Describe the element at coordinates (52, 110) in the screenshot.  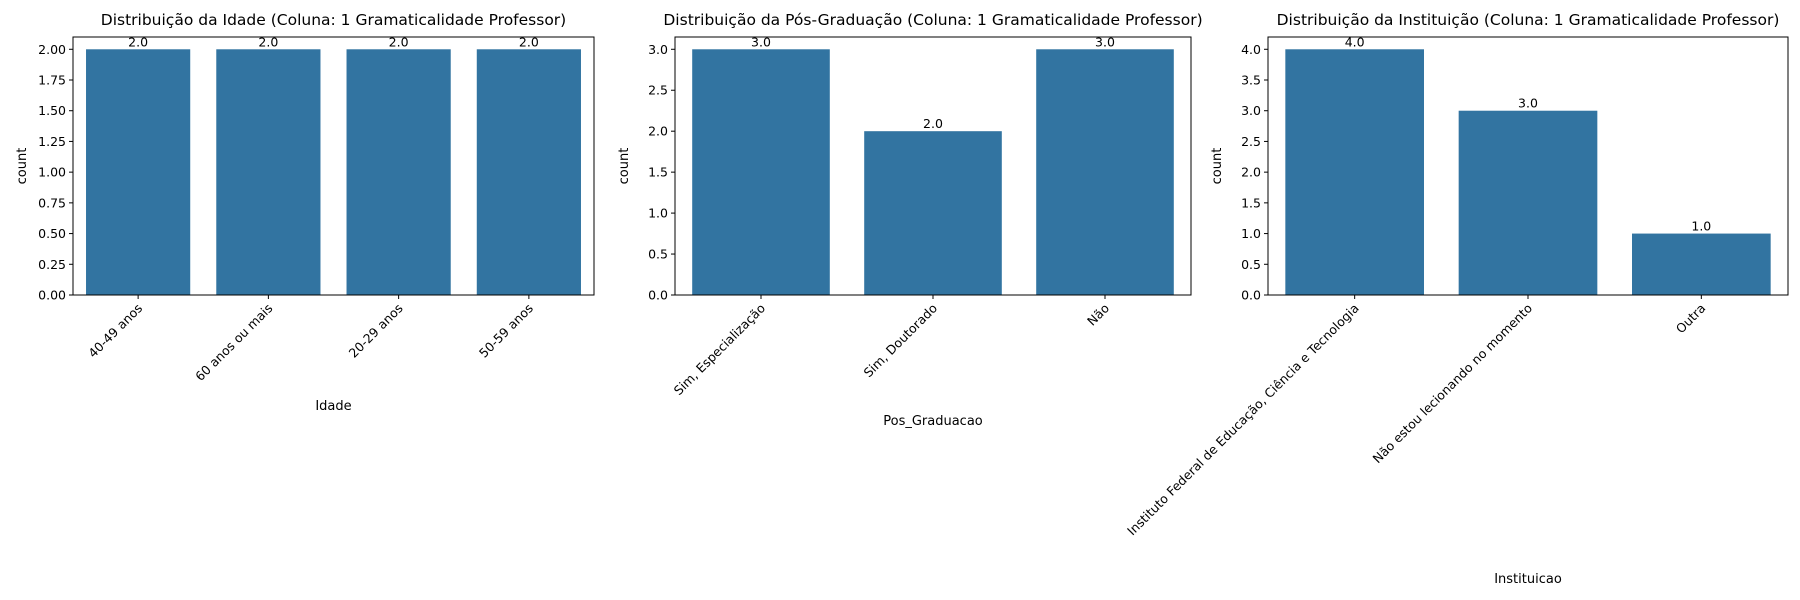
I see `y-tick-label: 1.50` at that location.